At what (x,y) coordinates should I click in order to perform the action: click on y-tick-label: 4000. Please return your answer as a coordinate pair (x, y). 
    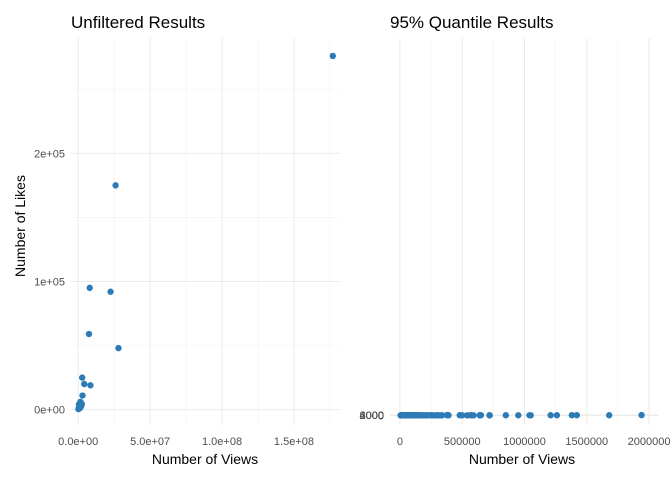
    Looking at the image, I should click on (372, 416).